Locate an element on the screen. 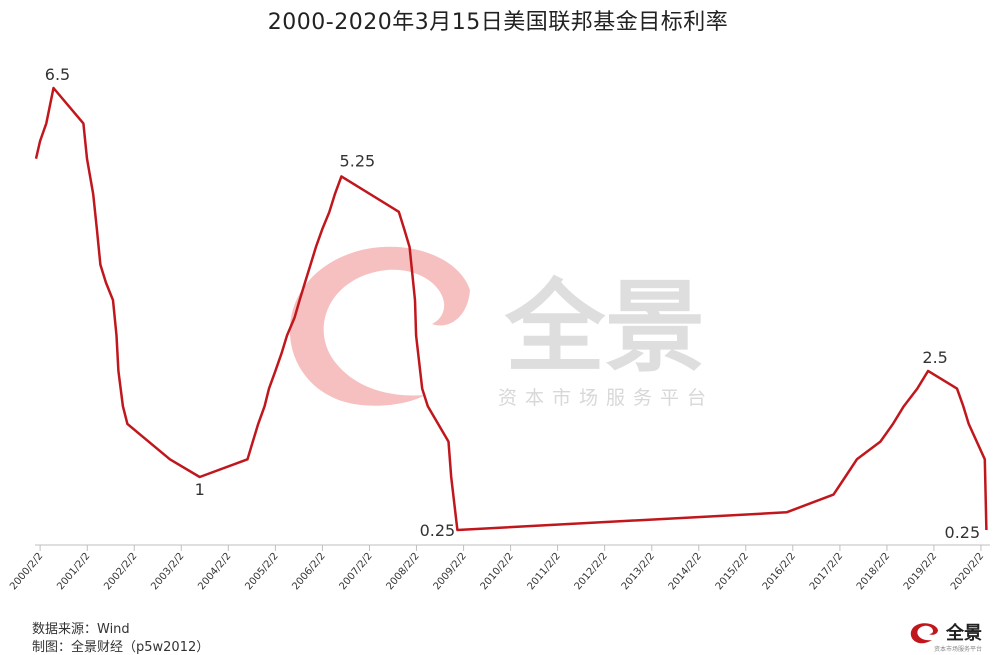 The image size is (996, 655). x-tick-label: 2008/2/2 is located at coordinates (402, 571).